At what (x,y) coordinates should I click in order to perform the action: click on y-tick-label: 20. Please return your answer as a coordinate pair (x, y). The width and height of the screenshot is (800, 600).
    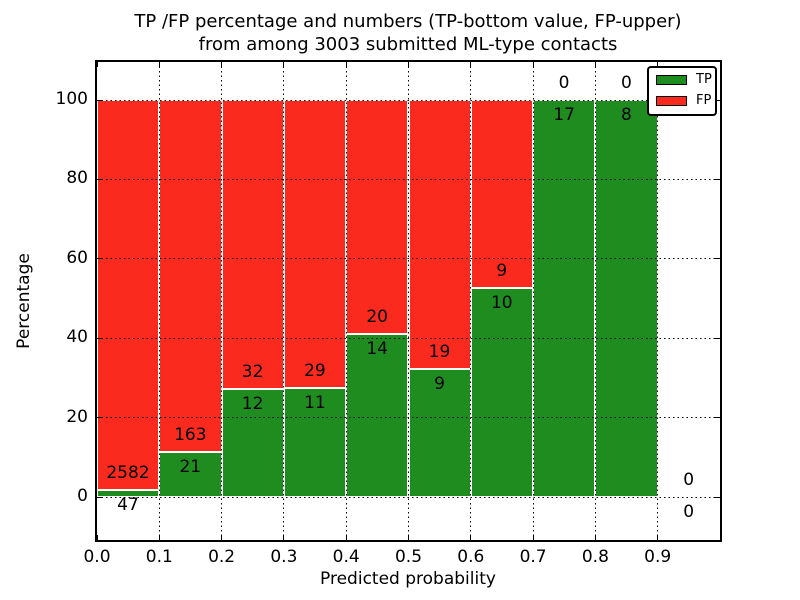
    Looking at the image, I should click on (77, 416).